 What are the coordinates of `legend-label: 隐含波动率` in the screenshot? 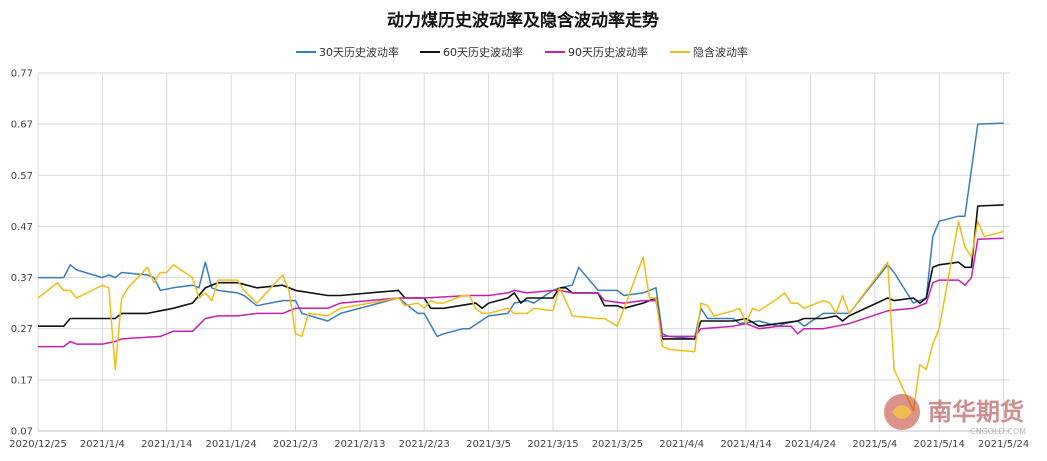 It's located at (720, 52).